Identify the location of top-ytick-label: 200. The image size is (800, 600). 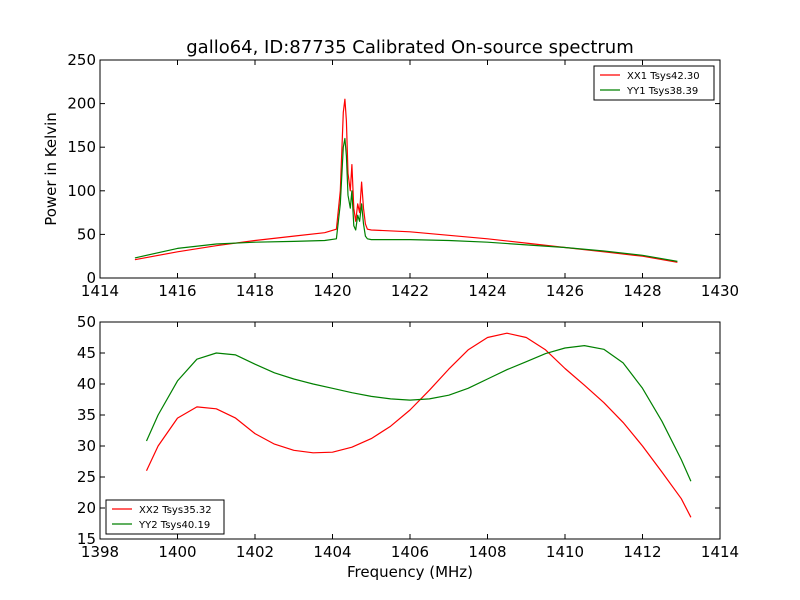
(81, 104).